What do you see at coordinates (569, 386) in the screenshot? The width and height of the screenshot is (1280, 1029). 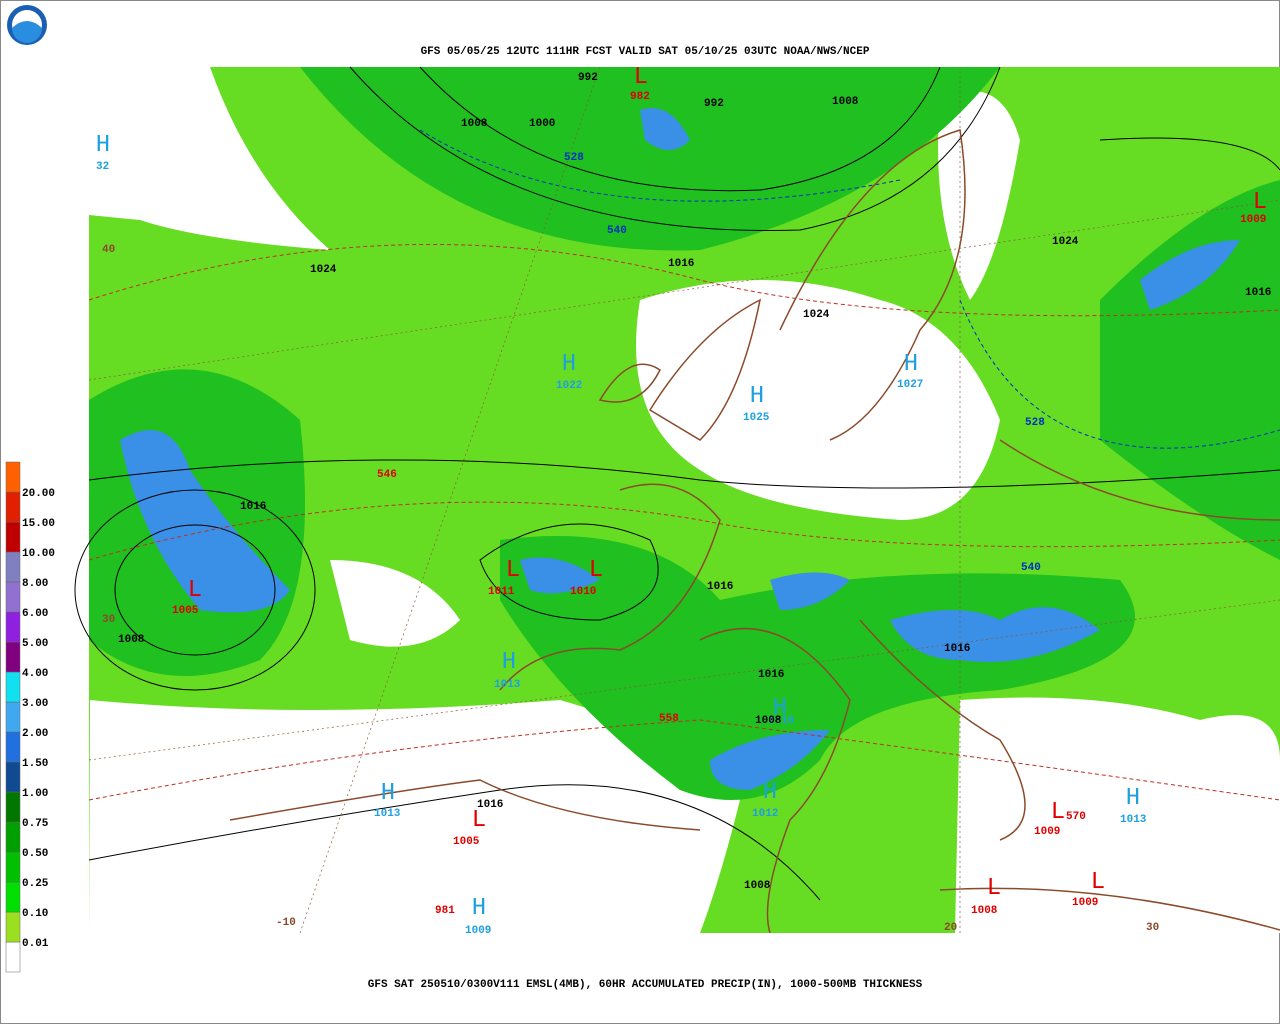 I see `high-value: 1022` at bounding box center [569, 386].